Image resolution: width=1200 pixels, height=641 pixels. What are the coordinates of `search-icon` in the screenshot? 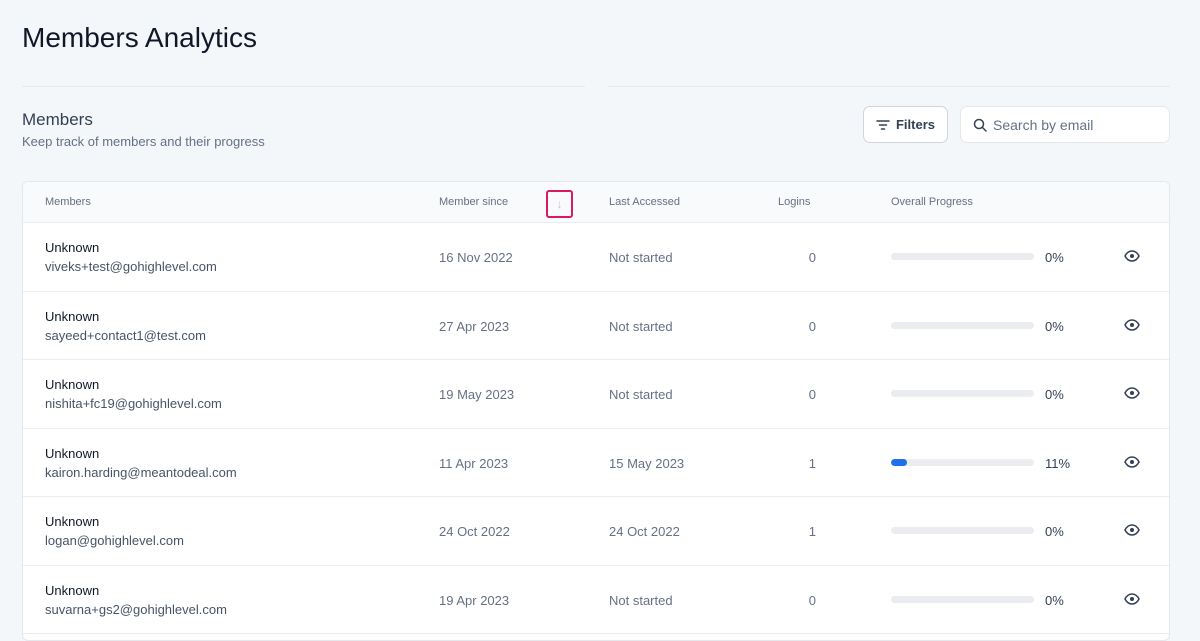 It's located at (980, 125).